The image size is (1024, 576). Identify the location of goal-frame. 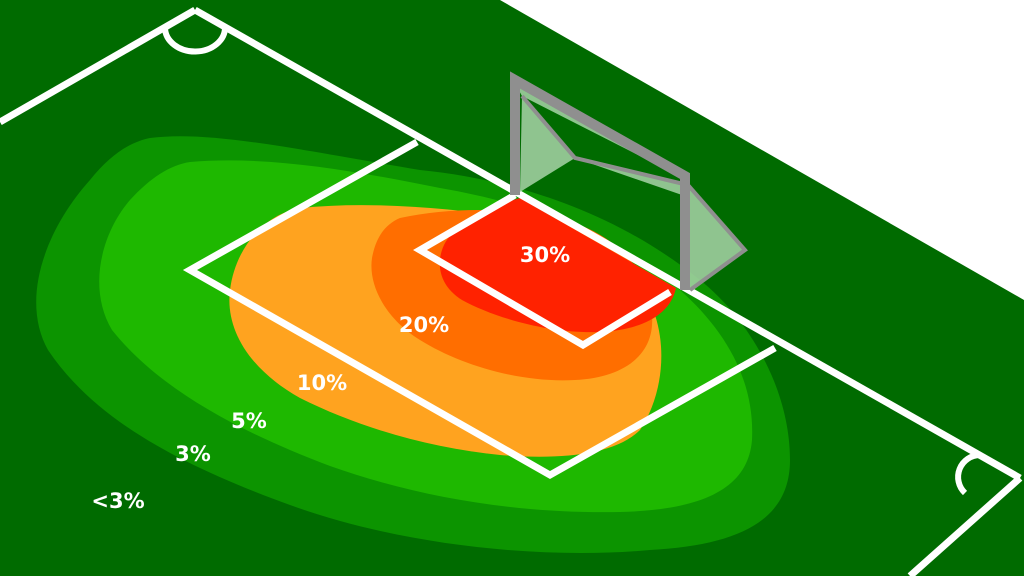
(600, 180).